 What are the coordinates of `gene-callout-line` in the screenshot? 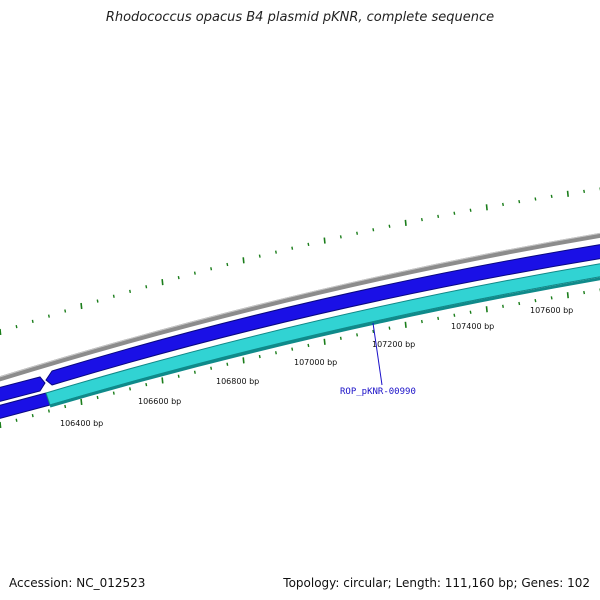 It's located at (377, 354).